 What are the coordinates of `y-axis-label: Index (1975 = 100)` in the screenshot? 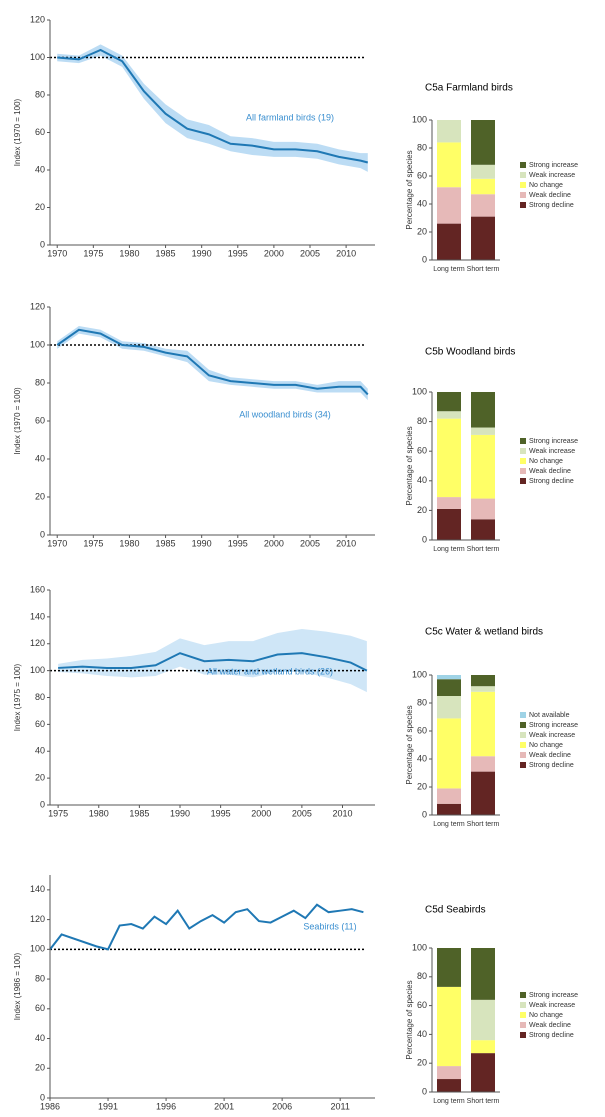 It's located at (17, 697).